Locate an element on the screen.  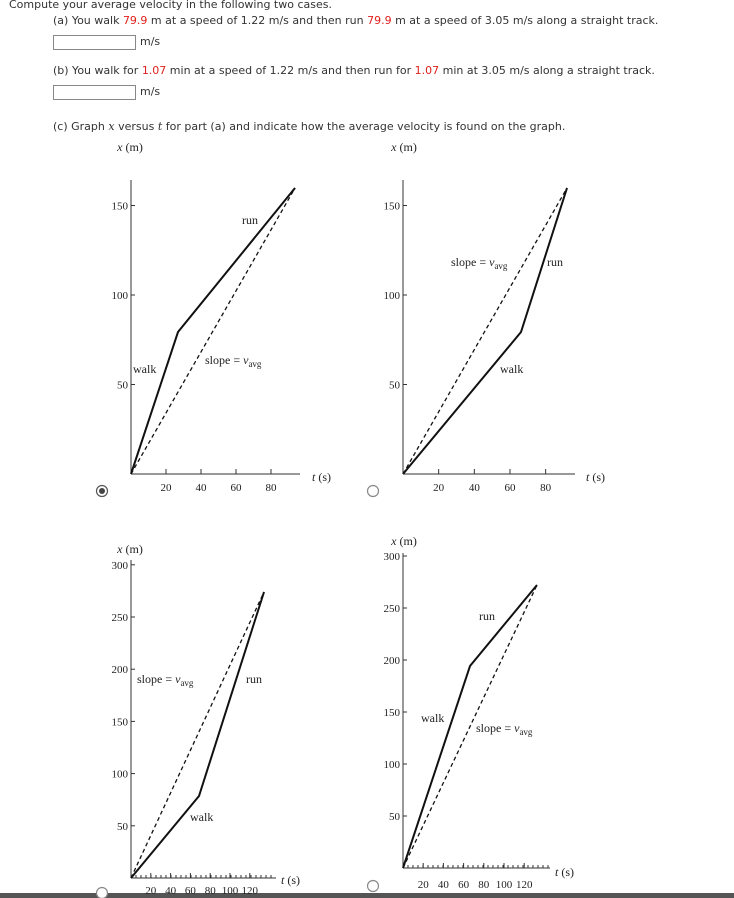
text-segment: (a) You walk is located at coordinates (88, 20).